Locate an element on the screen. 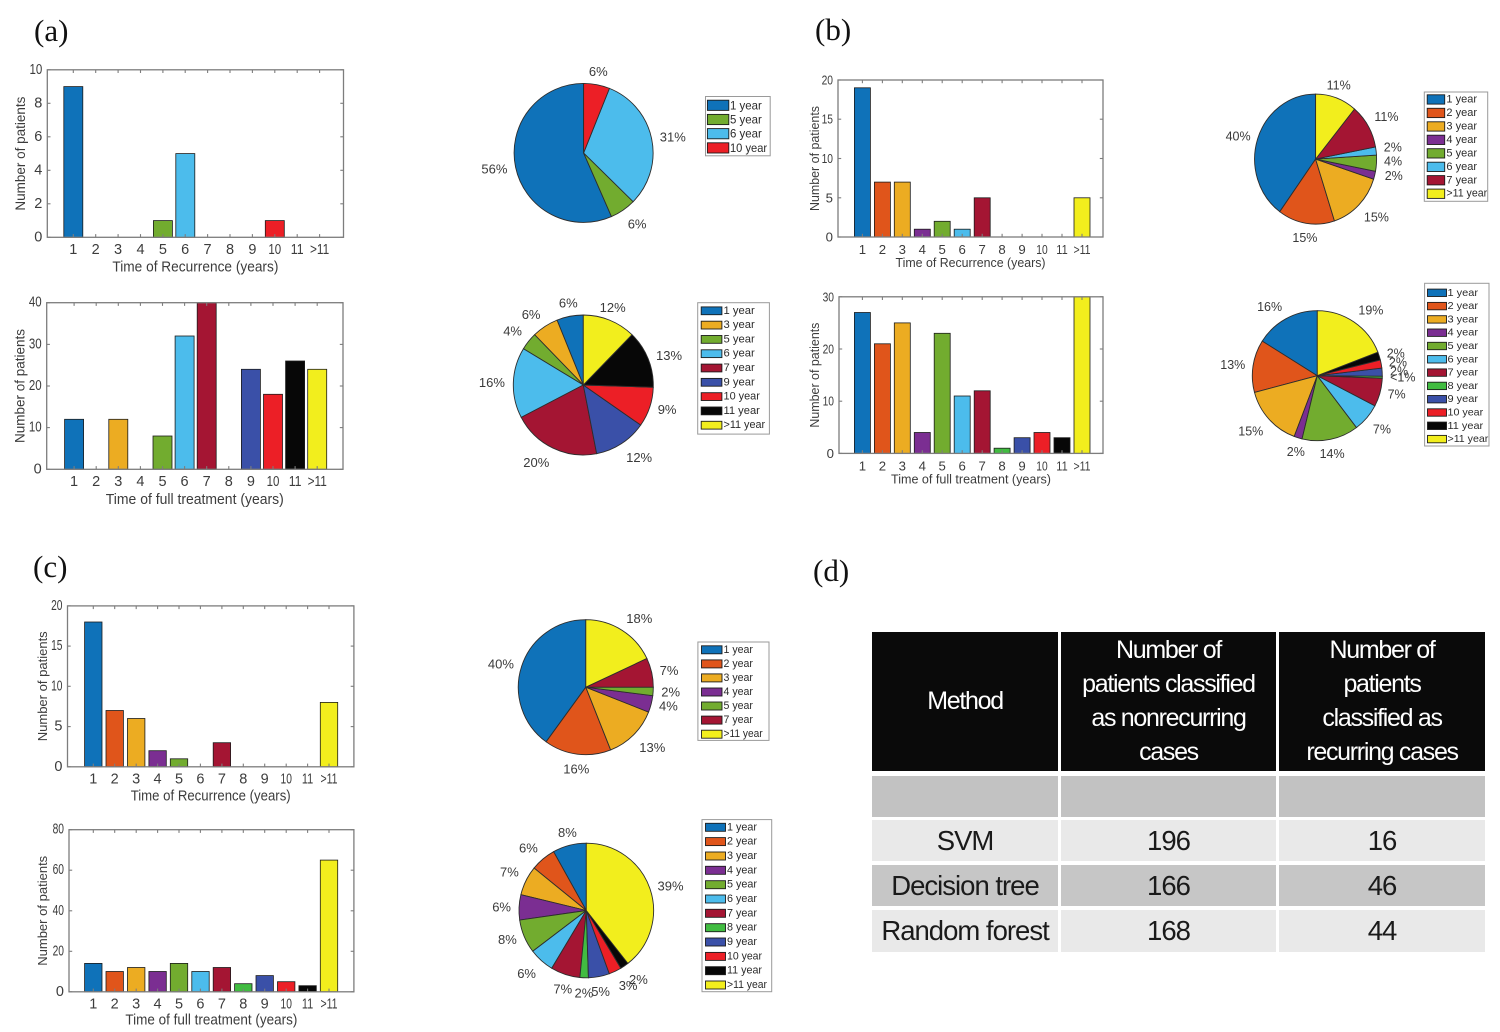  svg-text: 20% is located at coordinates (536, 462).